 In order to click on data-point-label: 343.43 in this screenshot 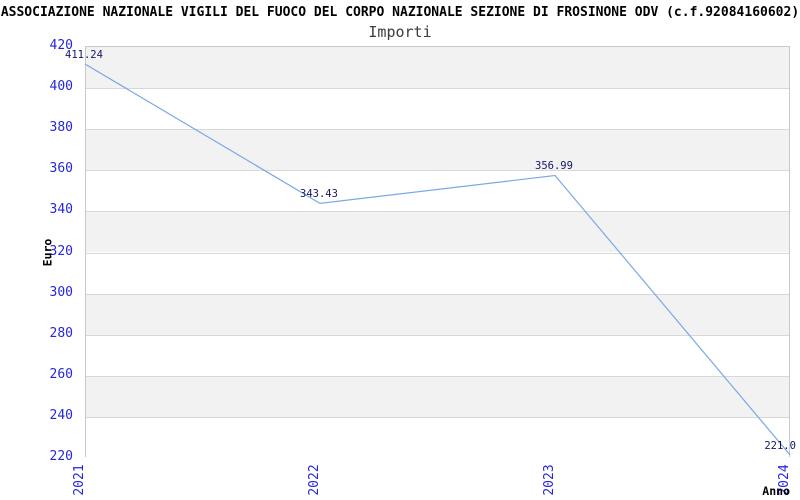, I will do `click(319, 194)`.